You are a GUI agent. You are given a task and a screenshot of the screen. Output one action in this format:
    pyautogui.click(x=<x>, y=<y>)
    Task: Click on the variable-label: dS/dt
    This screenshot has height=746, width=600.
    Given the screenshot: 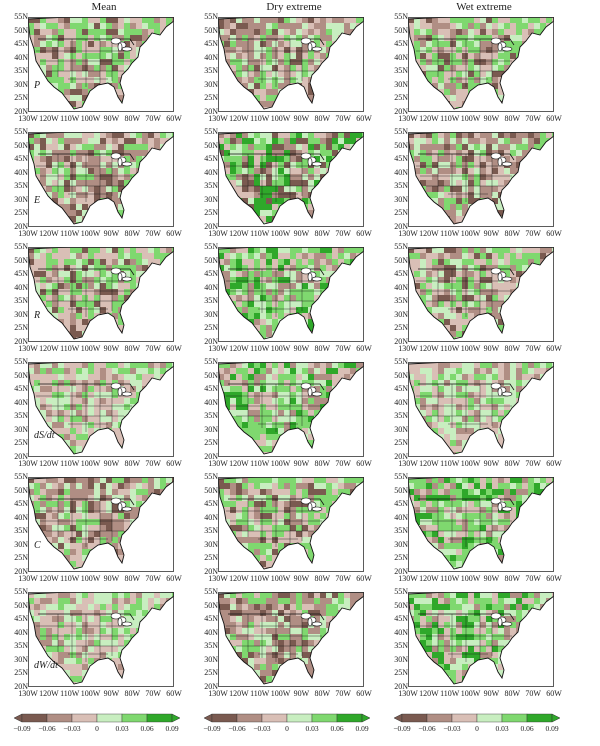 What is the action you would take?
    pyautogui.click(x=44, y=435)
    